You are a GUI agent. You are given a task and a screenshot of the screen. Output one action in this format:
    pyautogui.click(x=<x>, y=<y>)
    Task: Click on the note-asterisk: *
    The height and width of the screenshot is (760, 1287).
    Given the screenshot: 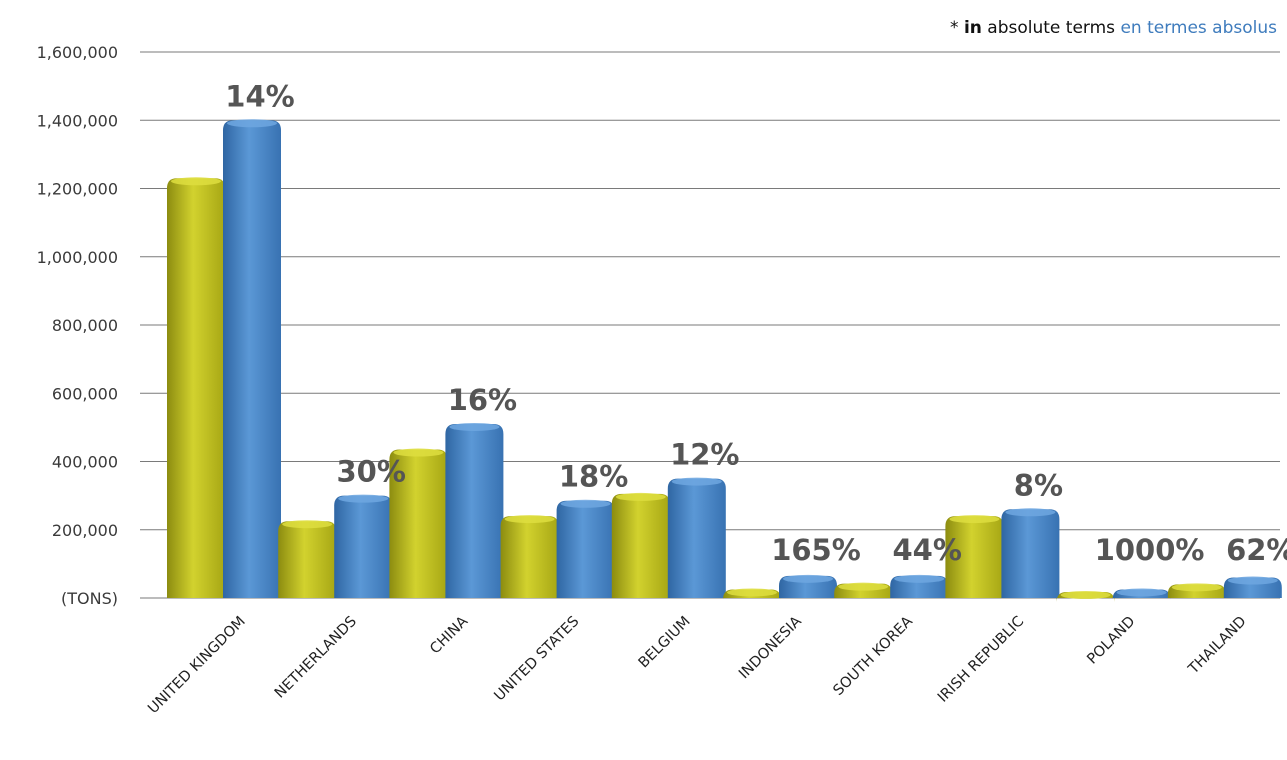 What is the action you would take?
    pyautogui.click(x=954, y=28)
    